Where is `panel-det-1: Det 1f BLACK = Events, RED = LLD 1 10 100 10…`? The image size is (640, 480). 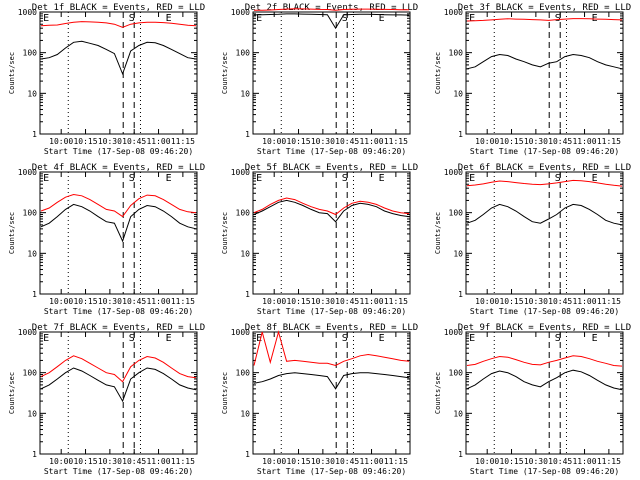
panel-det-1: Det 1f BLACK = Events, RED = LLD 1 10 100 10… is located at coordinates (106, 79).